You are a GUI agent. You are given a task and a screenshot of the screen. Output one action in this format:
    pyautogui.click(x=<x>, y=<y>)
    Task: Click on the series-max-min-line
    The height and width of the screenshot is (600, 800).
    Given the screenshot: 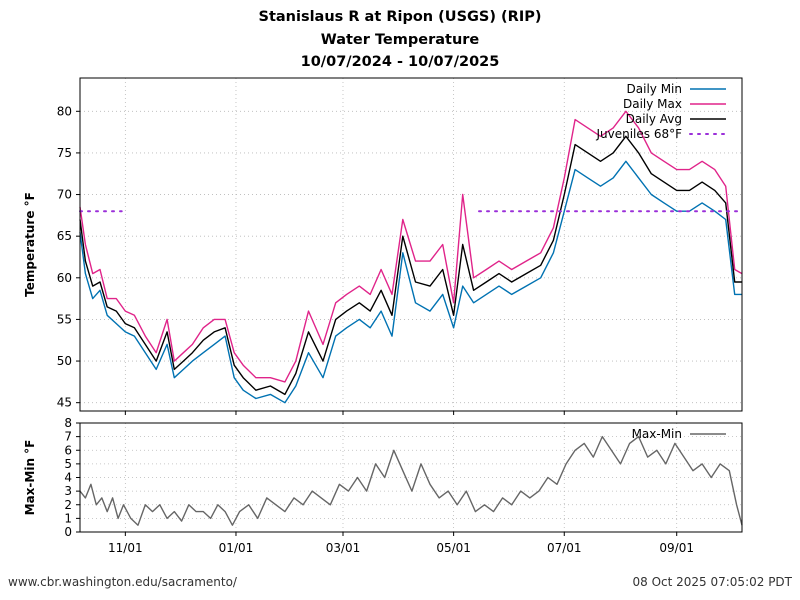 What is the action you would take?
    pyautogui.click(x=411, y=480)
    